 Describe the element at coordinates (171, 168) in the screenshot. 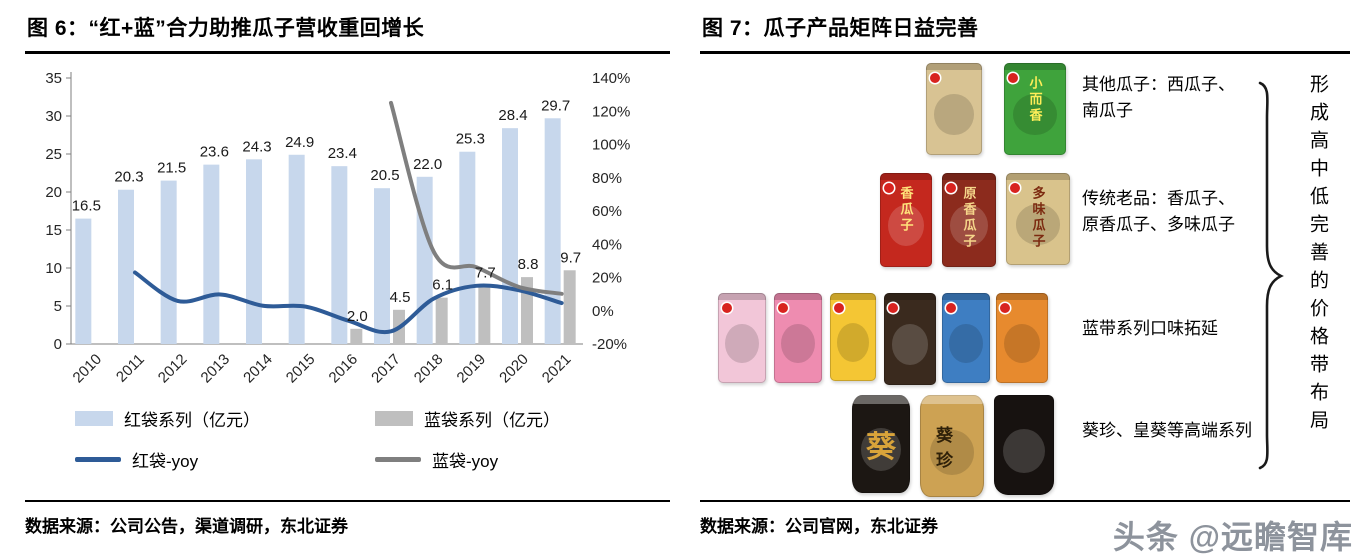

I see `svg-text: 21.5` at that location.